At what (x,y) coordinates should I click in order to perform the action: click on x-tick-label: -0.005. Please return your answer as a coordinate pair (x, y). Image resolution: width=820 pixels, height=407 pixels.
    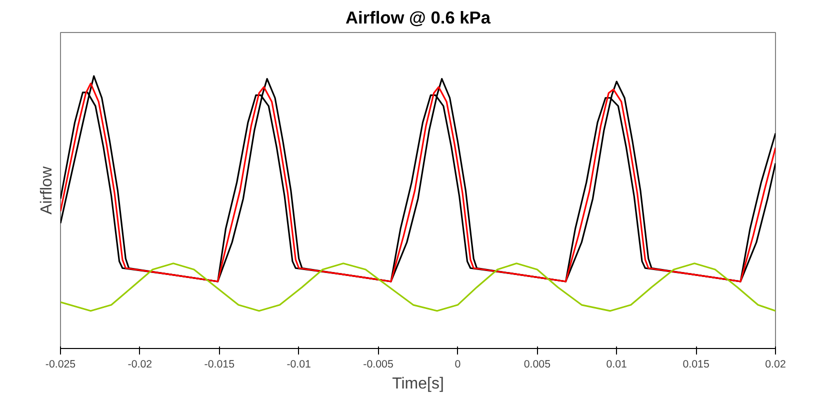
    Looking at the image, I should click on (378, 364).